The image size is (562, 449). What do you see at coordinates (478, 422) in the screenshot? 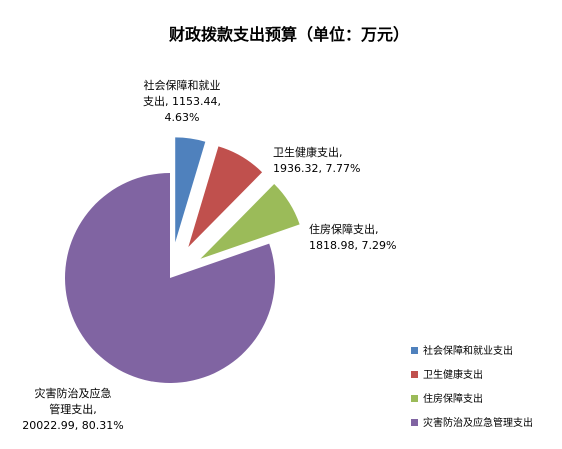
I see `legend-label-disaster-prevention: 灾害防治及应急管理支出` at bounding box center [478, 422].